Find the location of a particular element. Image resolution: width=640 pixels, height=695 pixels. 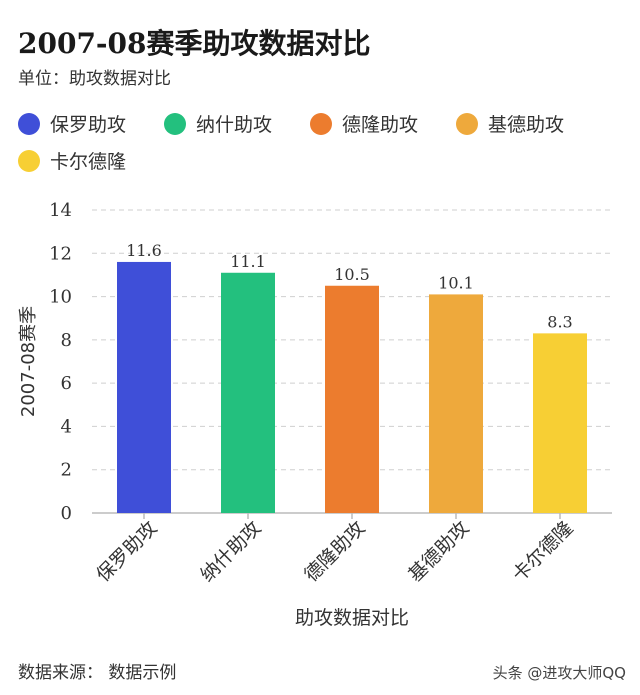

legend-item: 基德助攻 is located at coordinates (529, 123).